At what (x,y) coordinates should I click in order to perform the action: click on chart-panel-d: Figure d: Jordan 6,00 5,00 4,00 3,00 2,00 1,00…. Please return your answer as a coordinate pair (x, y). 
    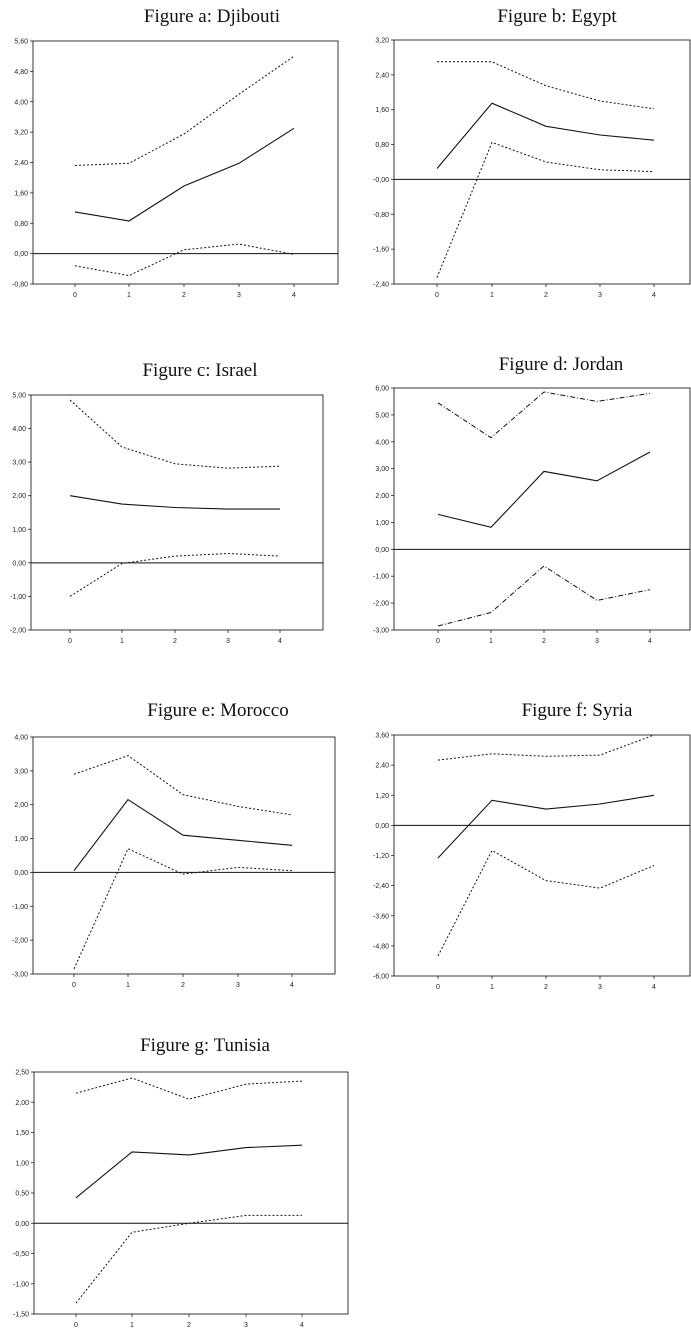
    Looking at the image, I should click on (532, 499).